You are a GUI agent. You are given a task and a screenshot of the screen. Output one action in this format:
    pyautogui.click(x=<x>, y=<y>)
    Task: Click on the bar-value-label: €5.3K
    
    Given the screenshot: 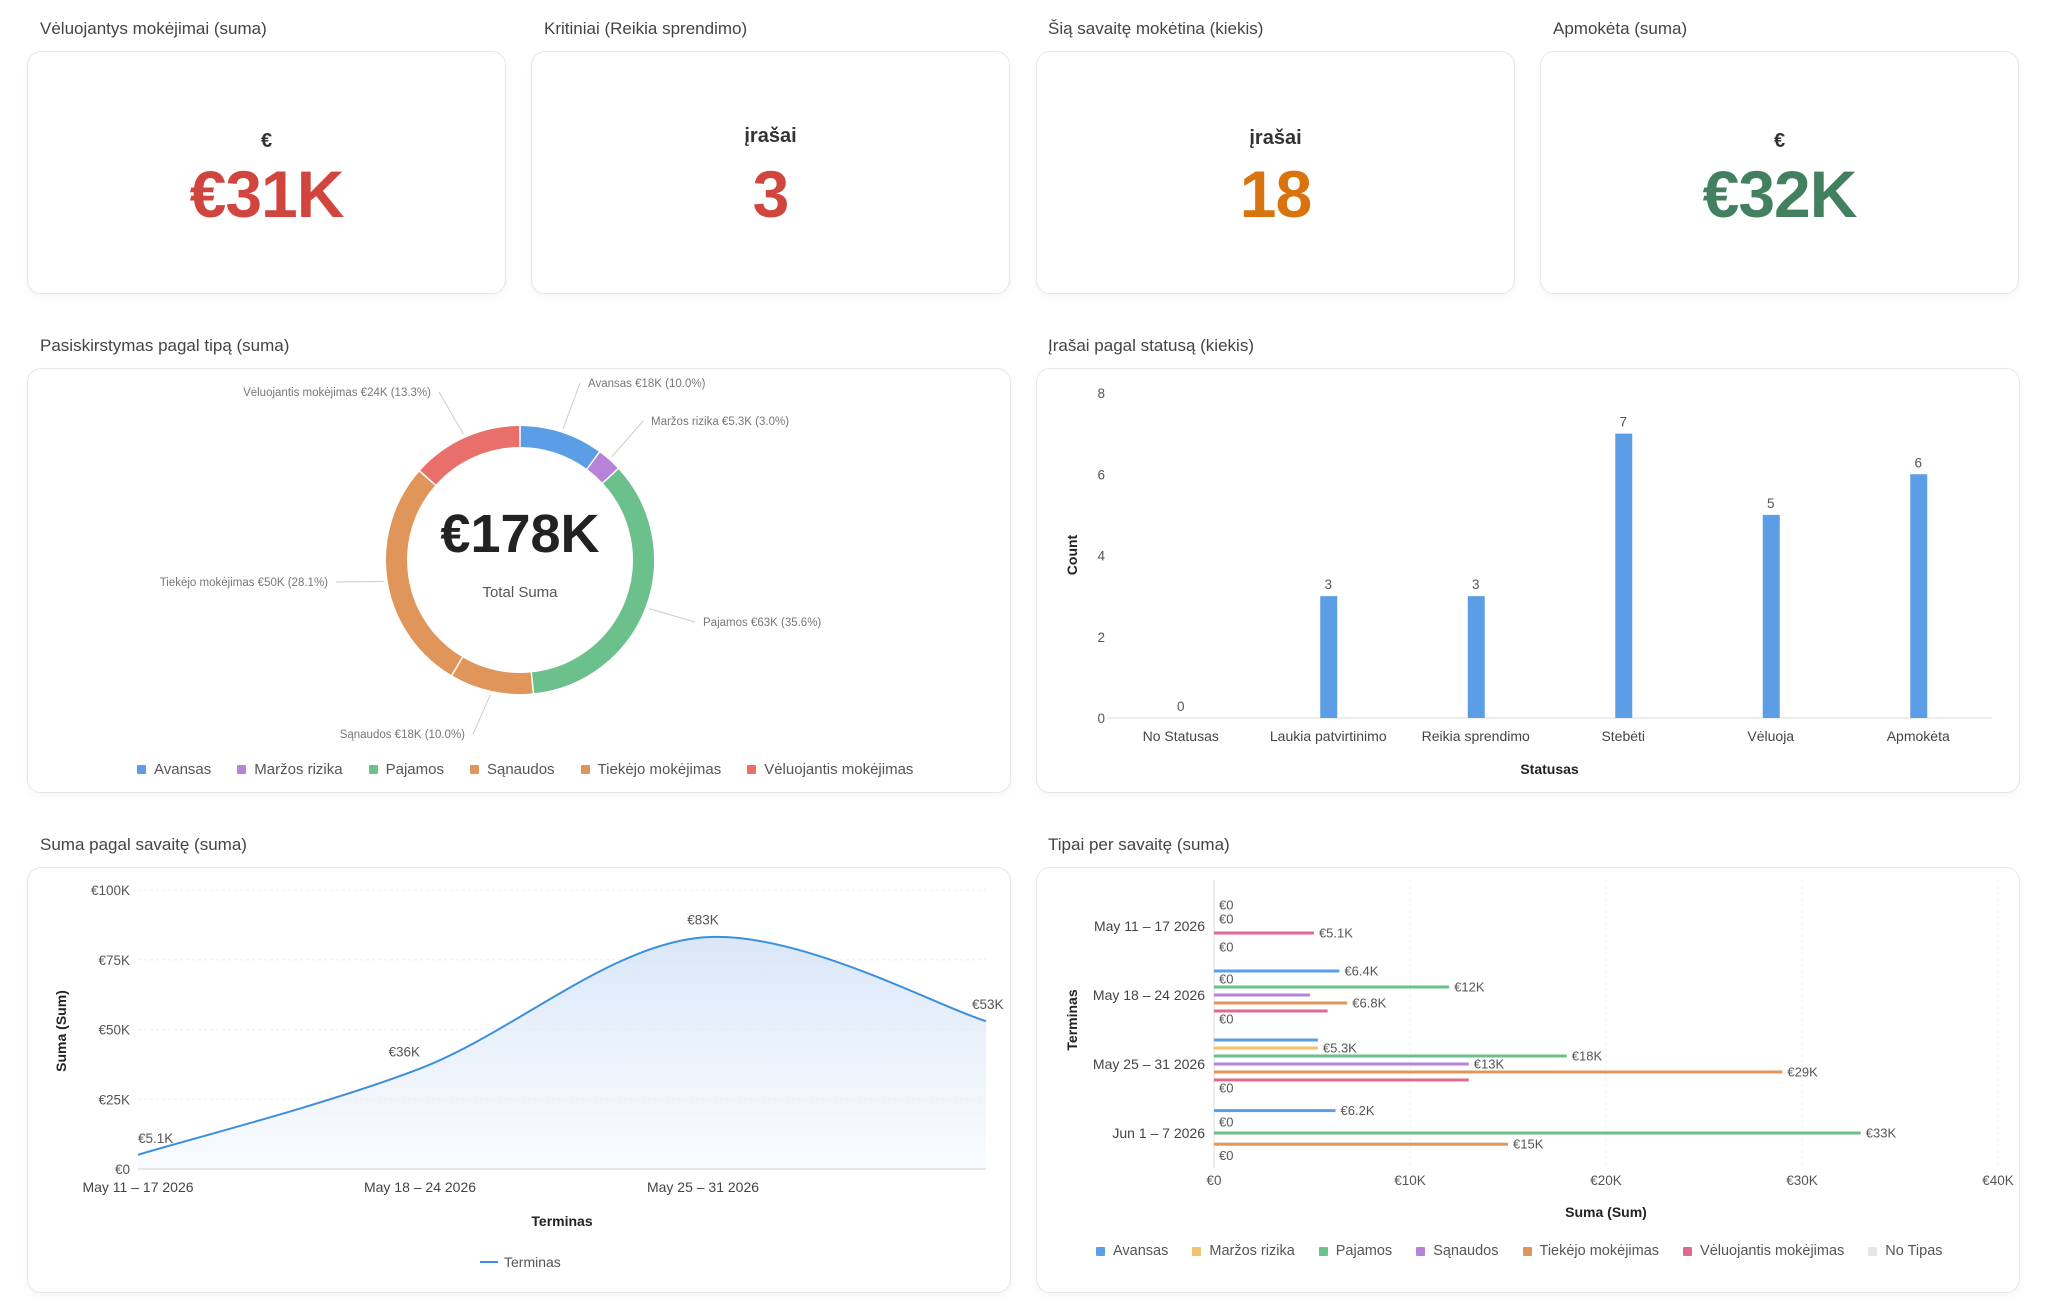 What is the action you would take?
    pyautogui.click(x=1340, y=1048)
    